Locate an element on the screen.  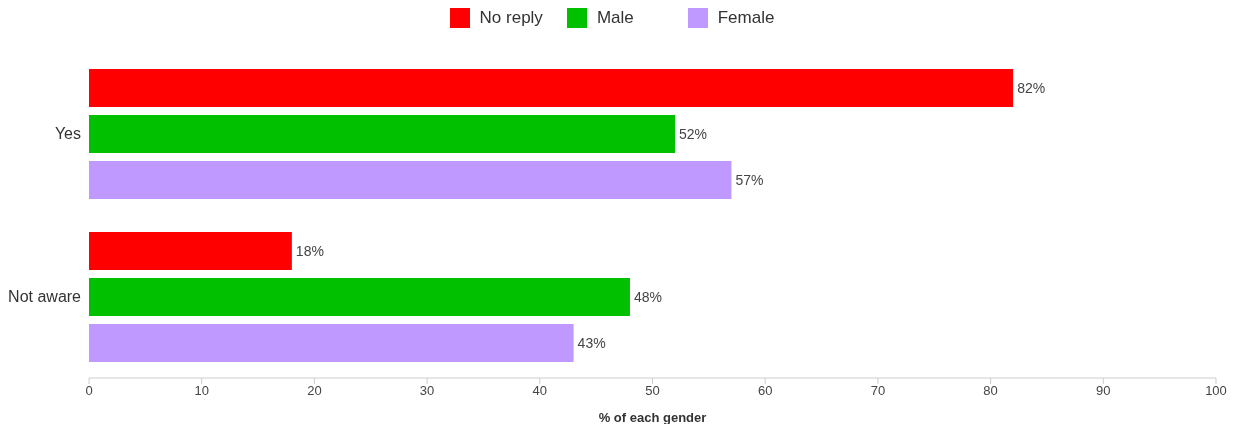
data-label: 52% is located at coordinates (693, 133).